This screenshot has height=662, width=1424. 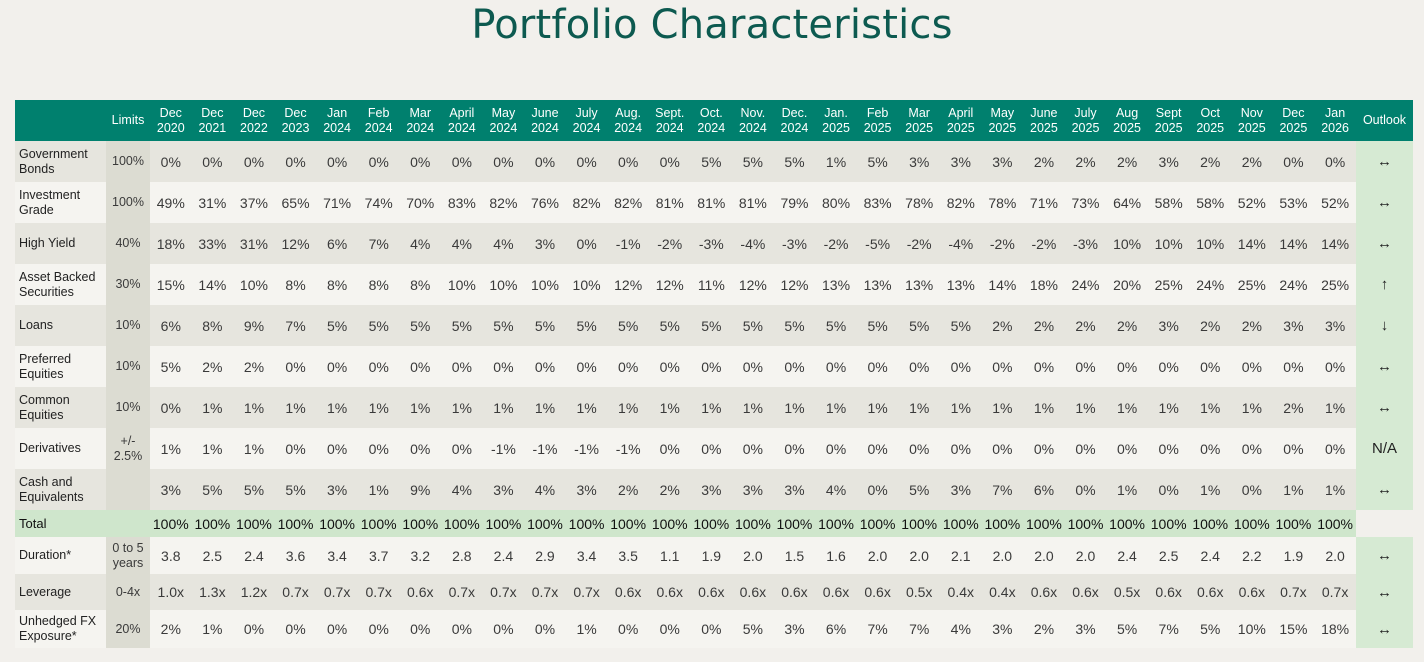 I want to click on row-label: Preferred Equities, so click(x=60, y=366).